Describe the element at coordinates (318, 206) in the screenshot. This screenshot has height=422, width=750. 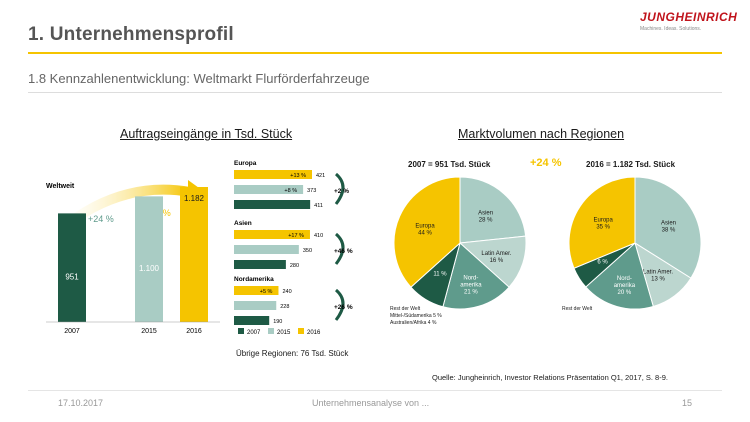
I see `region-value-0-2: 411` at that location.